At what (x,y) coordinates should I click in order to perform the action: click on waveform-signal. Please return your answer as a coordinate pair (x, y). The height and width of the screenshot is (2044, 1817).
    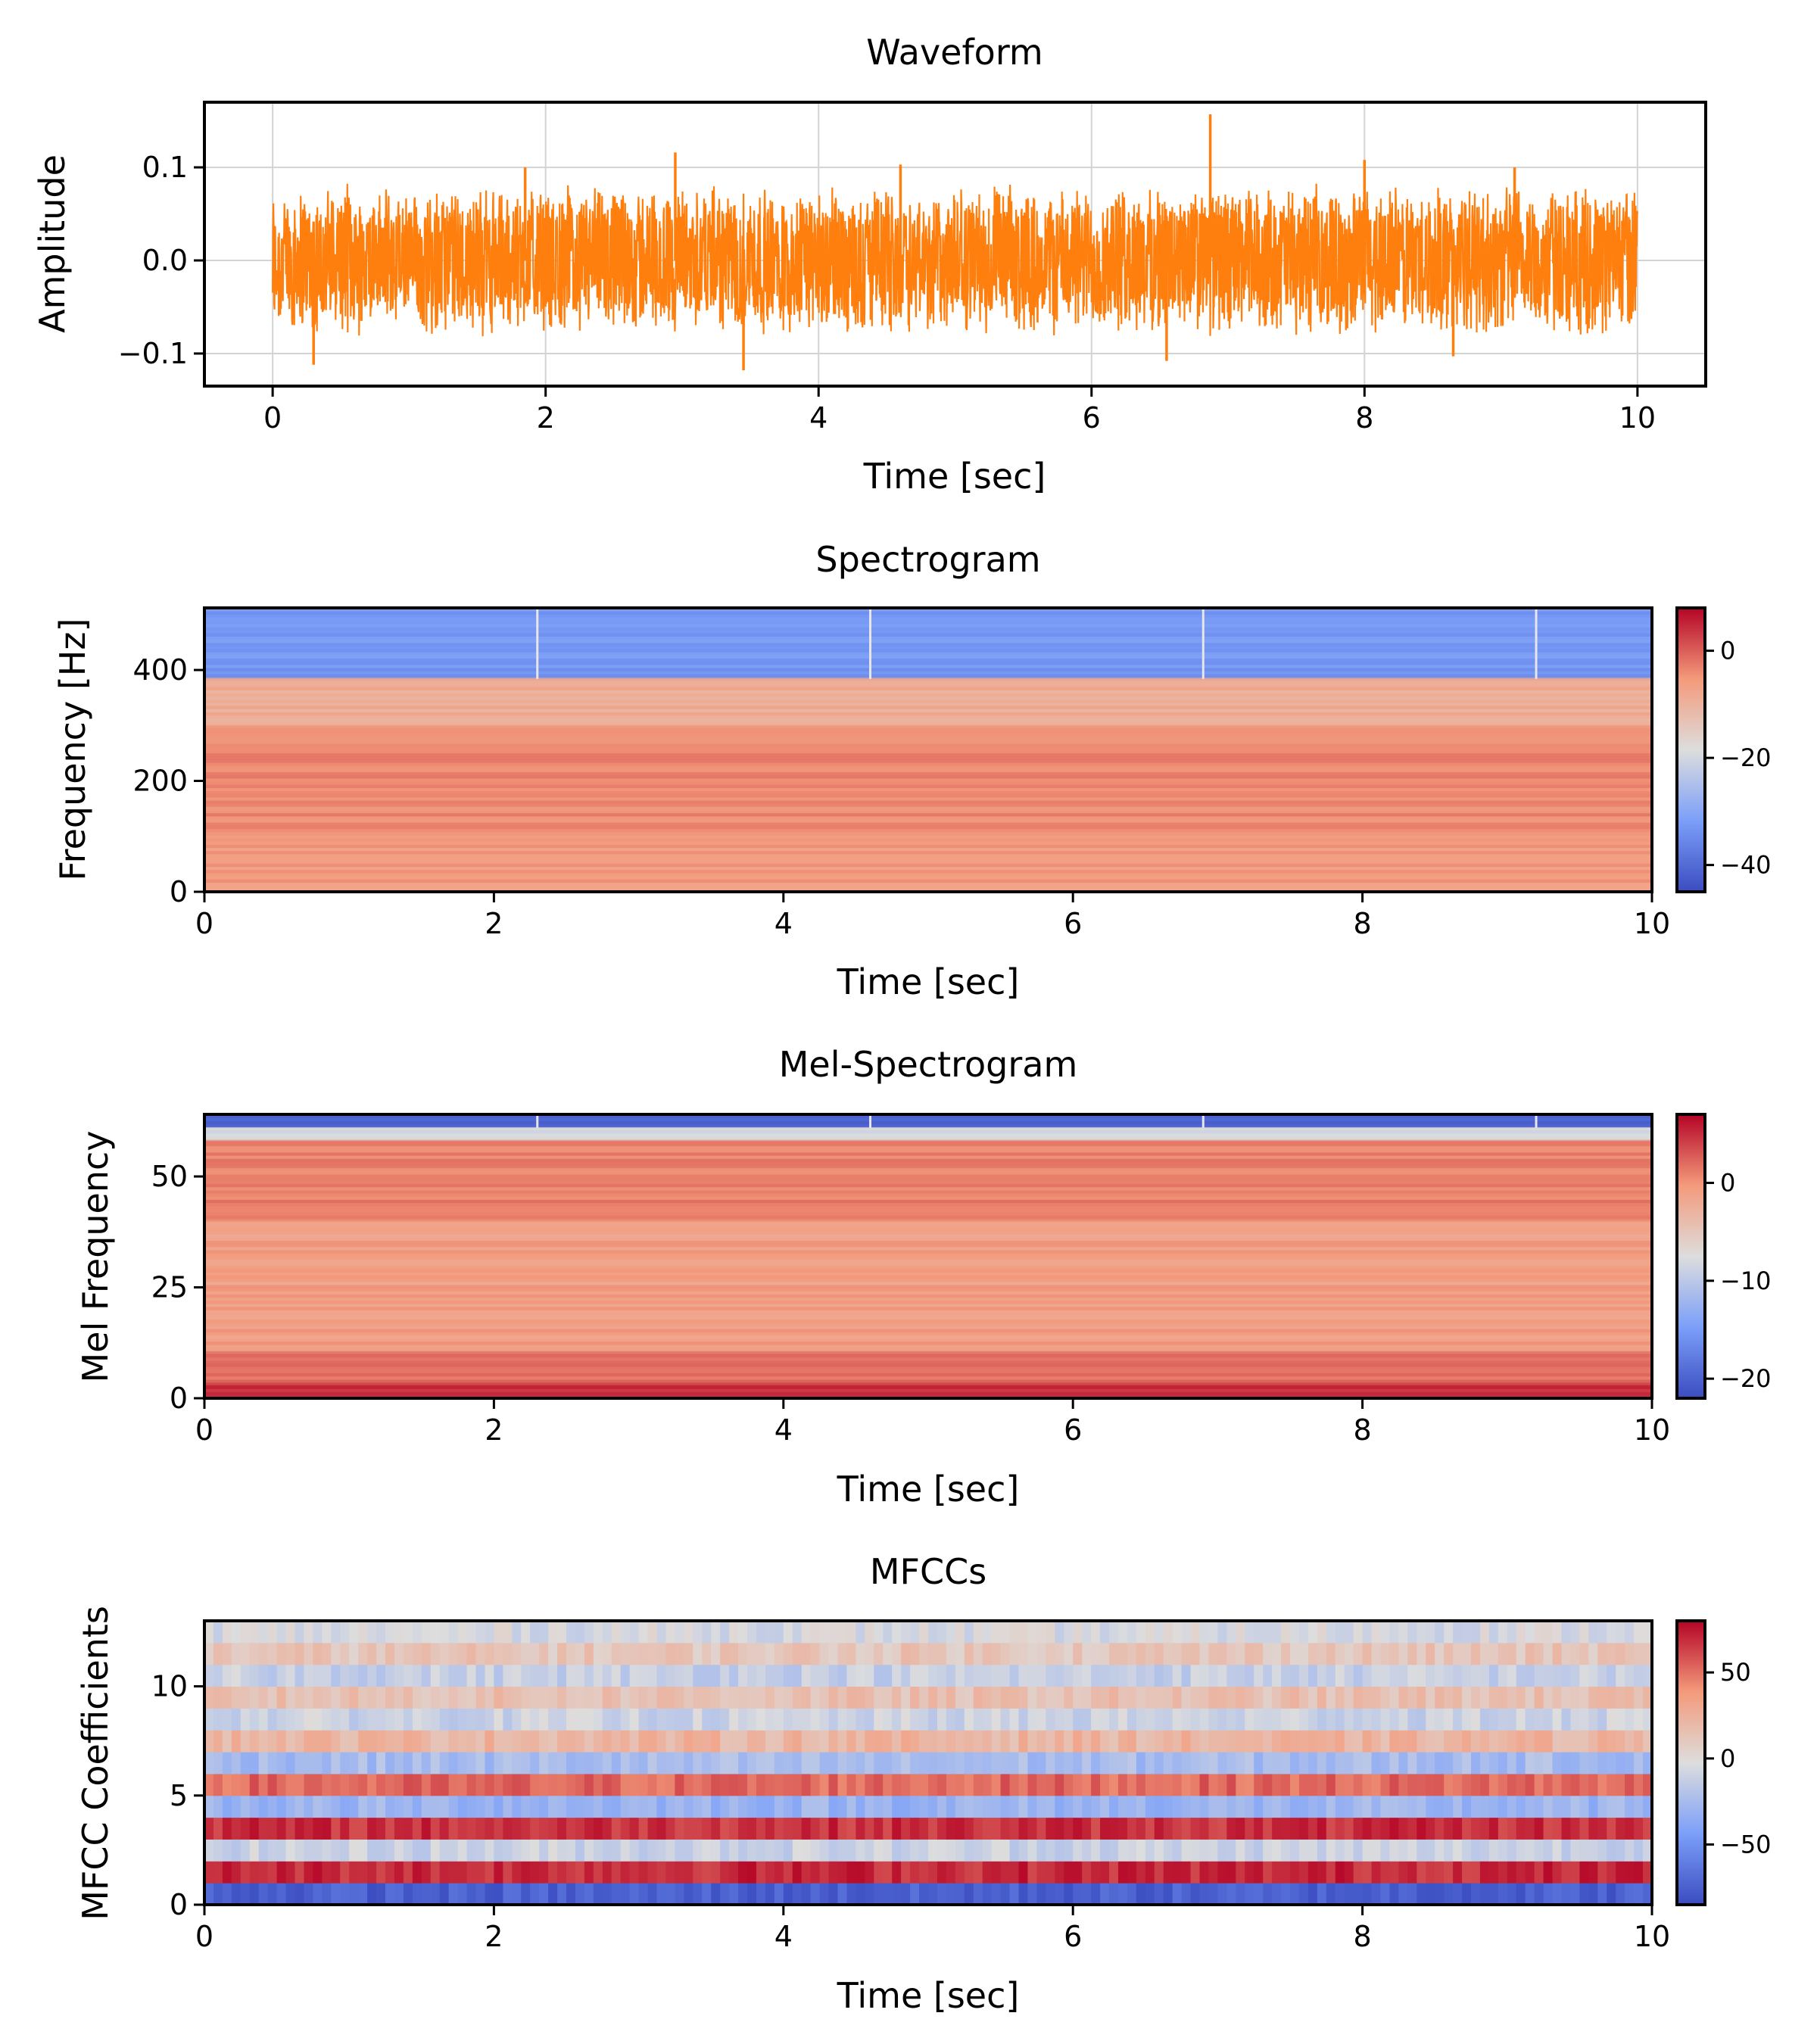
    Looking at the image, I should click on (955, 260).